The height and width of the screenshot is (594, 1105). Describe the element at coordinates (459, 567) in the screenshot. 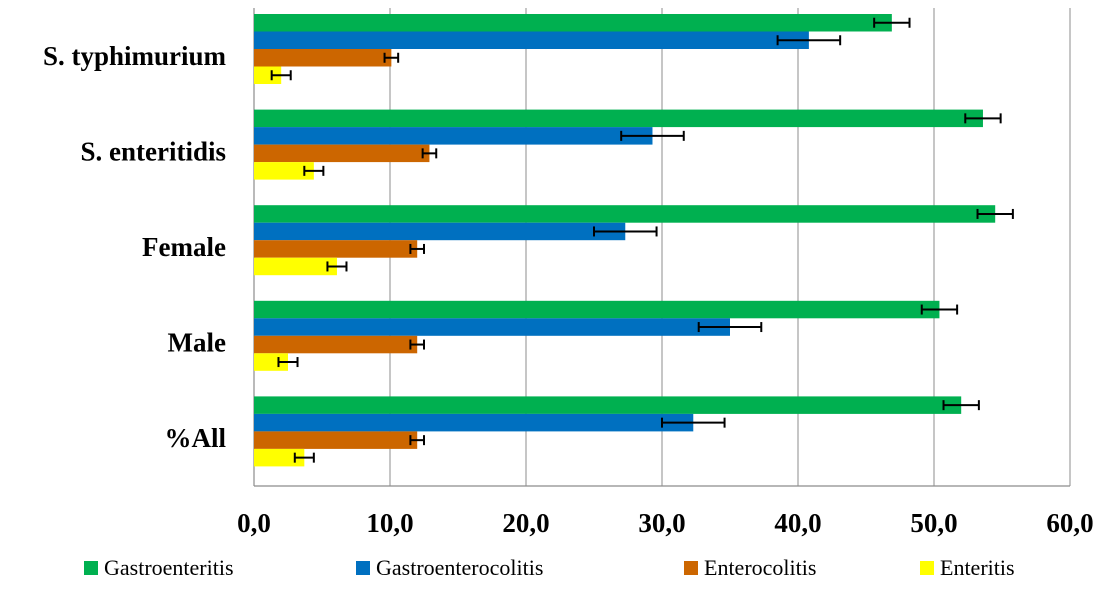

I see `legend-label: Gastroenterocolitis` at that location.